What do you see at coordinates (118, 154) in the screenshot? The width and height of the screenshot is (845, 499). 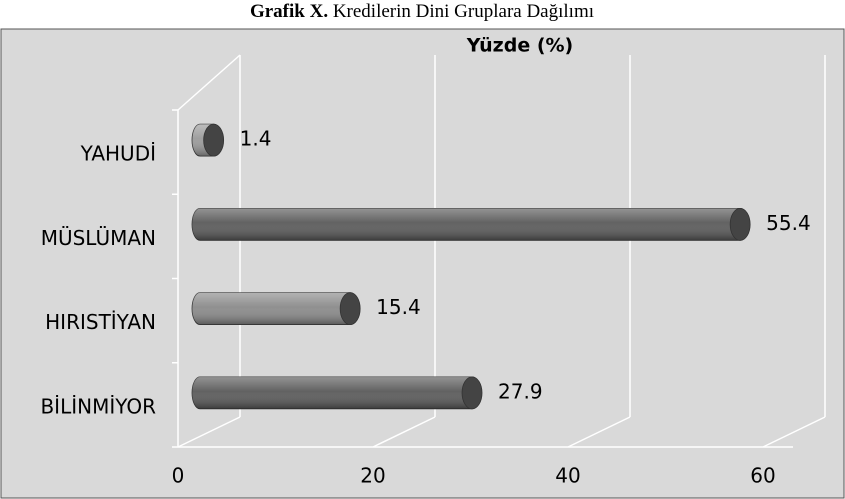 I see `y-tick-label: YAHUDİ` at bounding box center [118, 154].